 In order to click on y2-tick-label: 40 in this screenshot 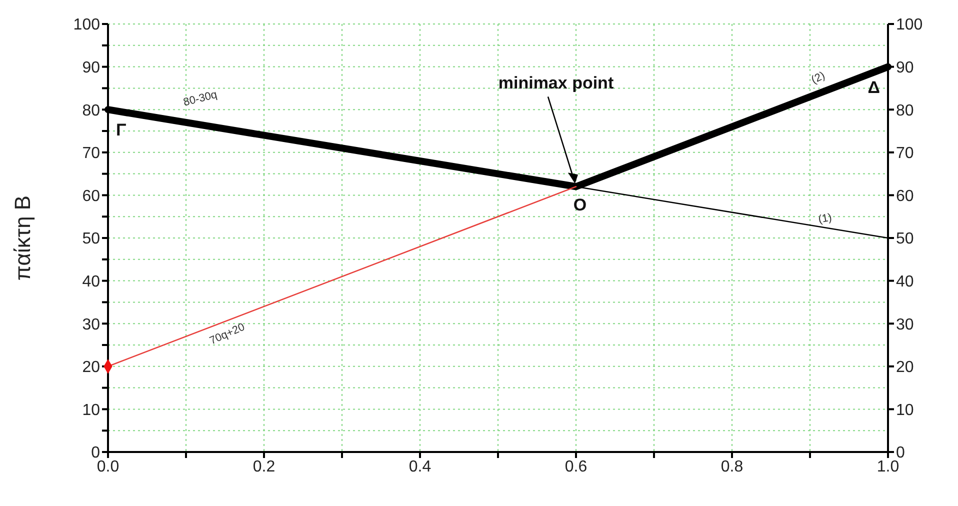, I will do `click(905, 281)`.